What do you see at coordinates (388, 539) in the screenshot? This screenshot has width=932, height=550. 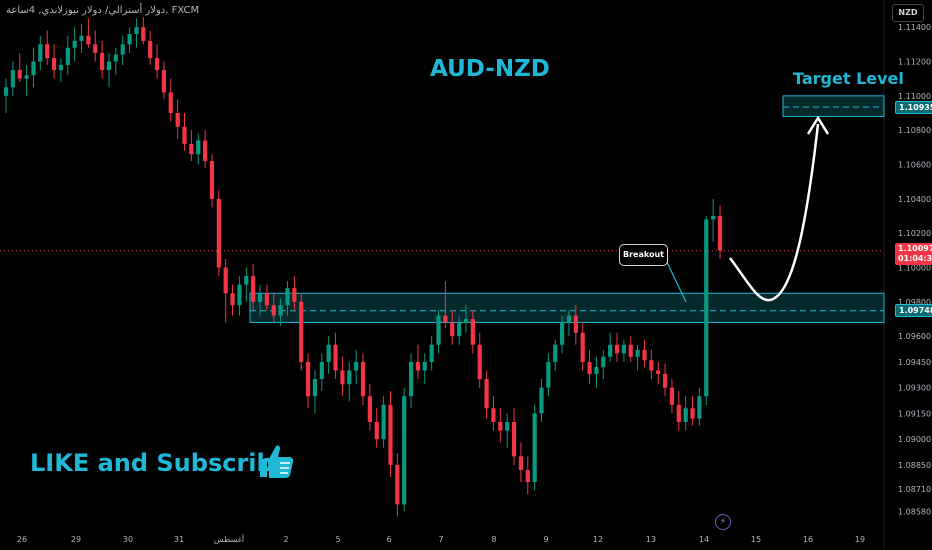 I see `x-tick-label: 6` at bounding box center [388, 539].